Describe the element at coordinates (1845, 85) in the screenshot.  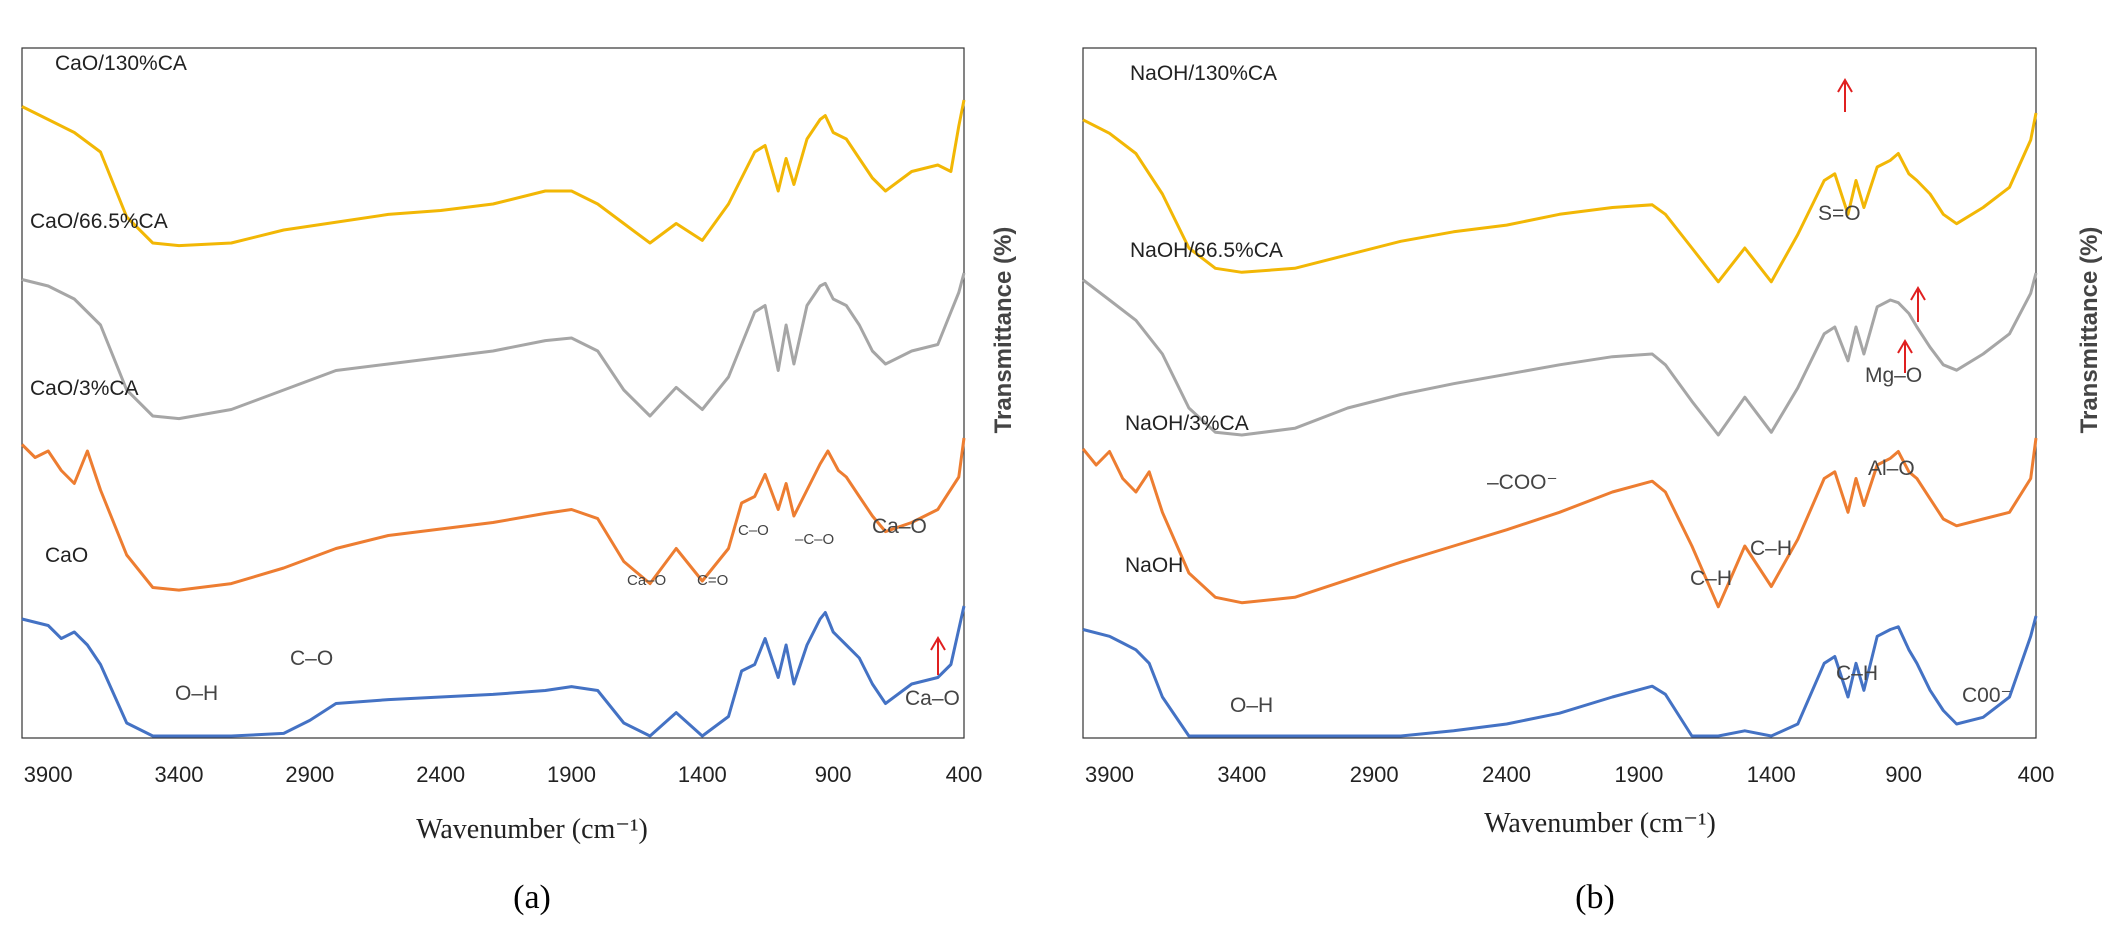
I see `arrow-head-s-o` at that location.